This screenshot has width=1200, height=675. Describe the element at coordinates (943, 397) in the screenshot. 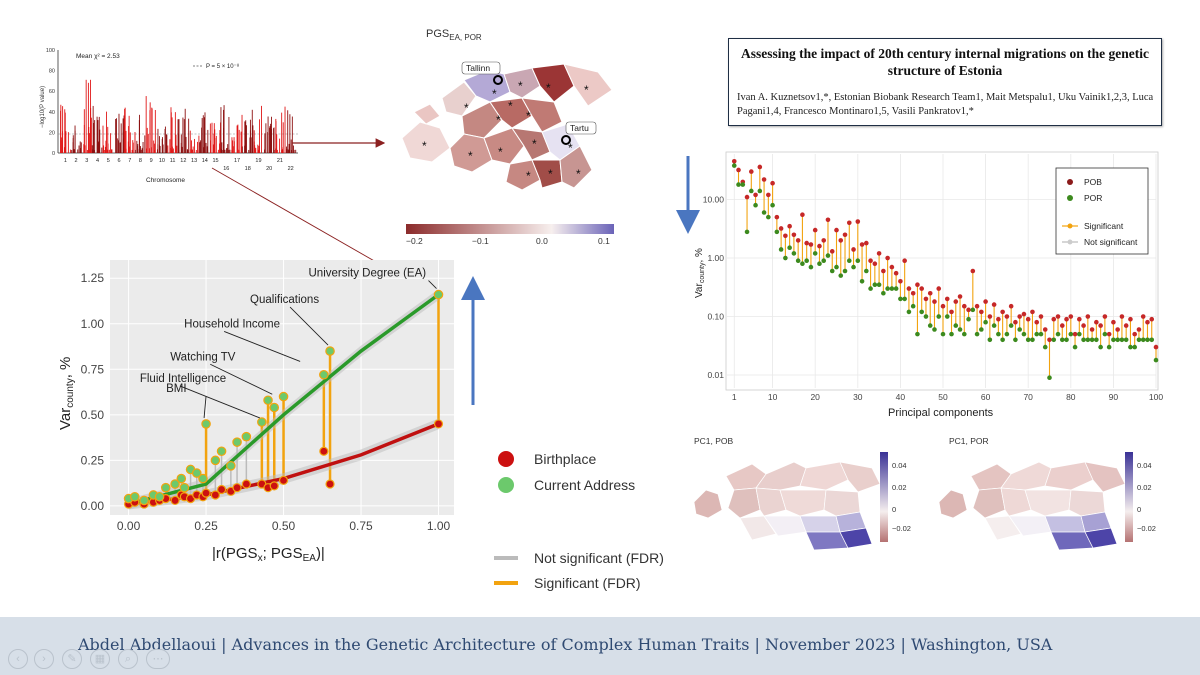

I see `pc-xtick: 50` at that location.